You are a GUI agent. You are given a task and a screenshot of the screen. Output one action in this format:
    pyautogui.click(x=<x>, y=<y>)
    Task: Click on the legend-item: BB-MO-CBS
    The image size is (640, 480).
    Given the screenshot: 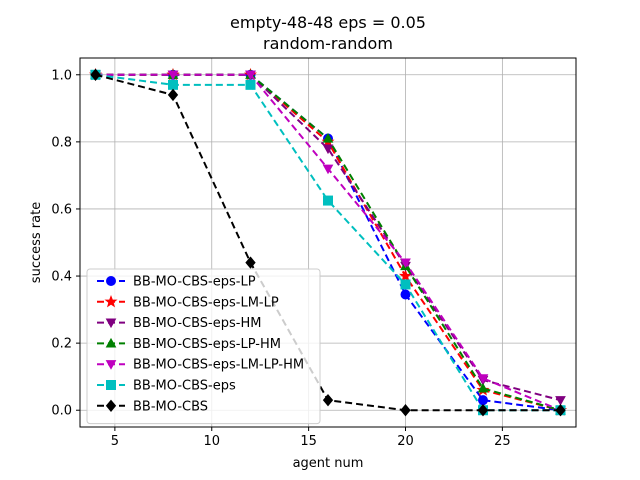 What is the action you would take?
    pyautogui.click(x=152, y=406)
    